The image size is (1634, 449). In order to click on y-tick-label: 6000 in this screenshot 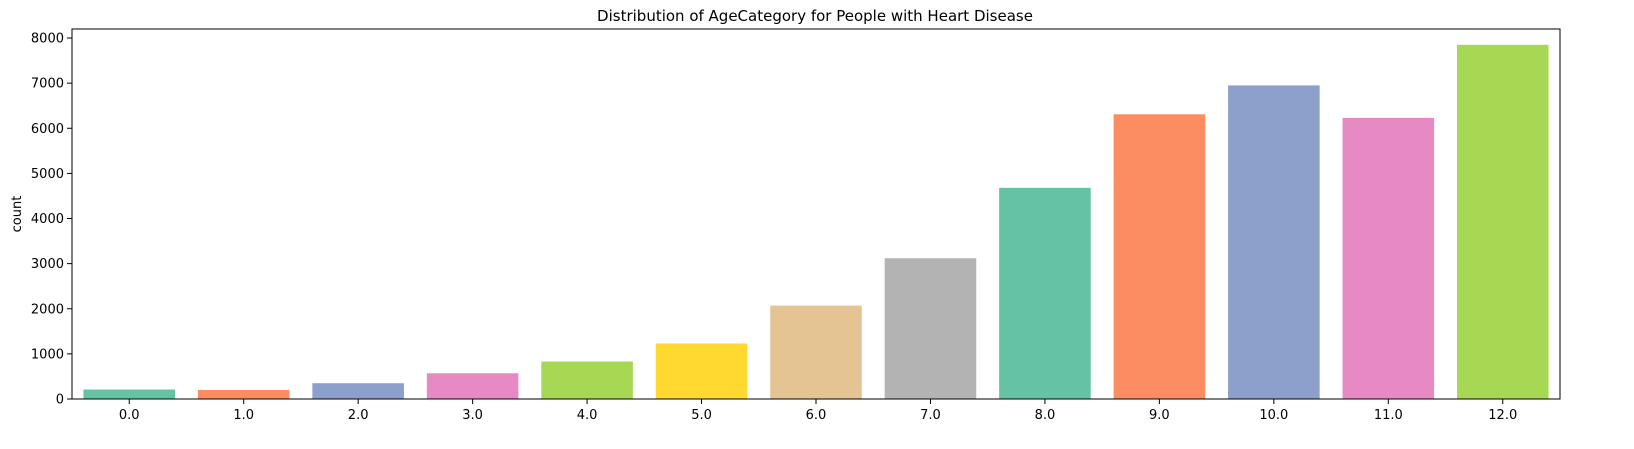, I will do `click(47, 129)`.